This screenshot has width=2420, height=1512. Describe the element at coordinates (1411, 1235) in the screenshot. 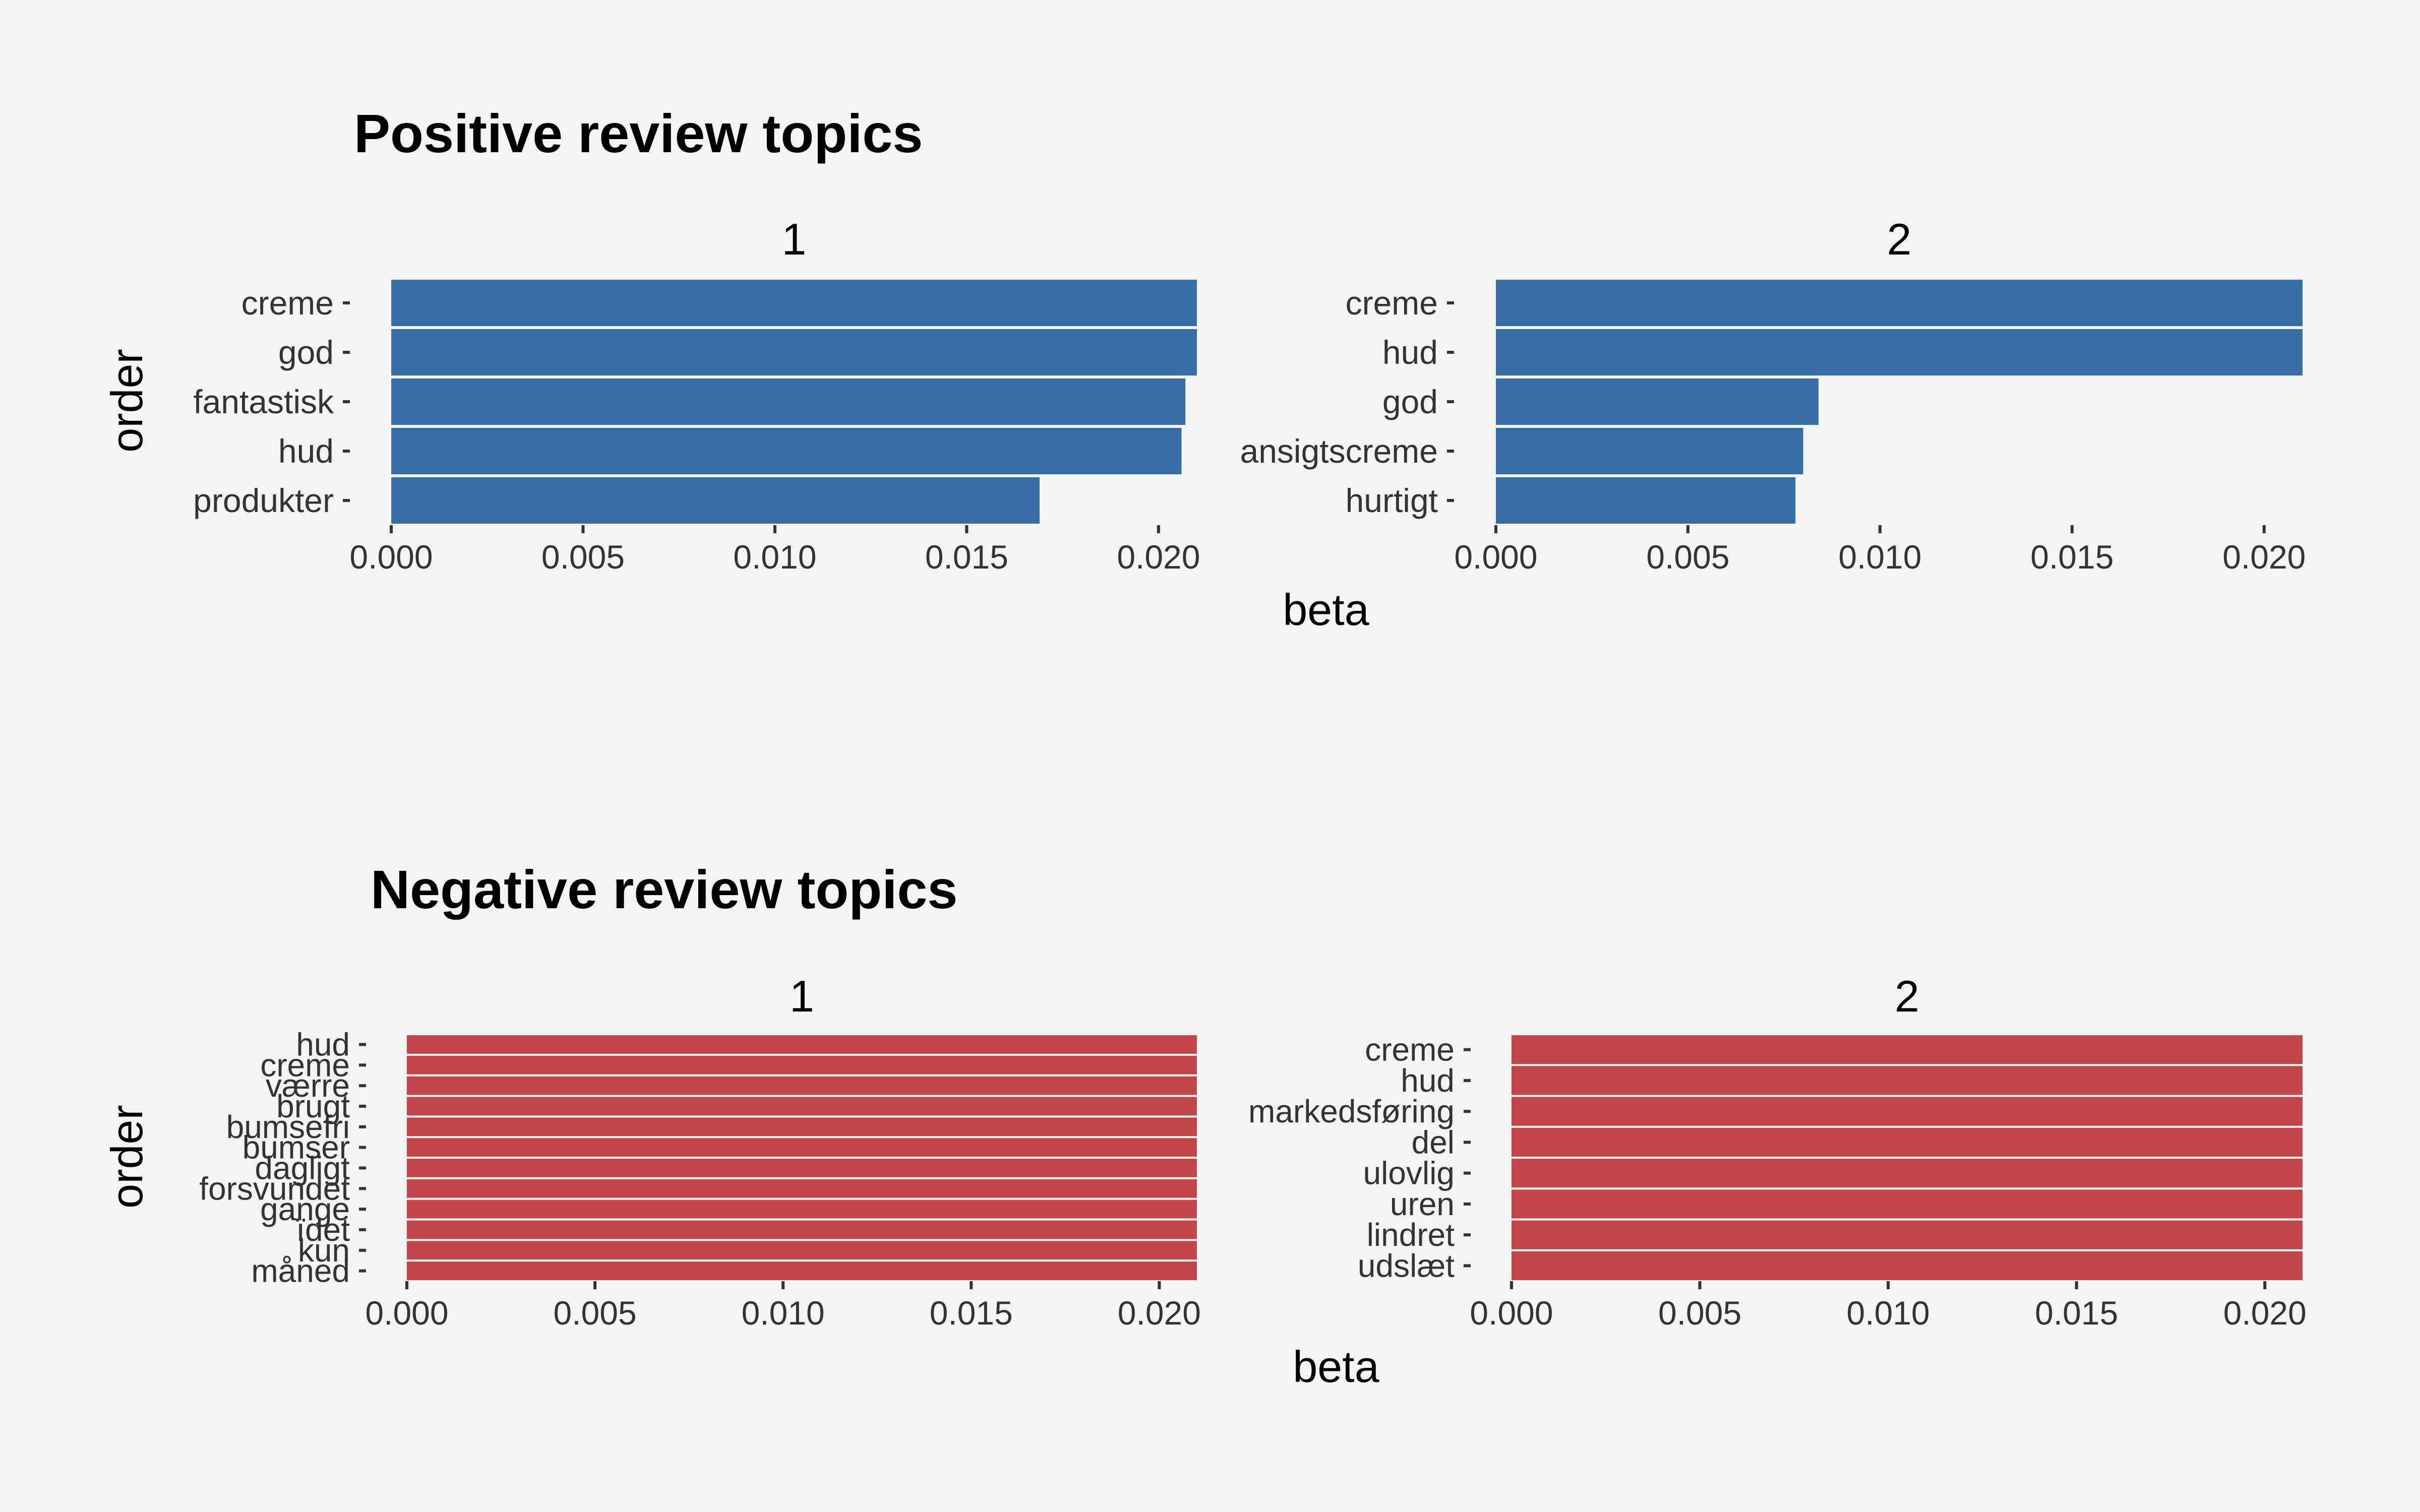

I see `y-tick-label: lindret` at that location.